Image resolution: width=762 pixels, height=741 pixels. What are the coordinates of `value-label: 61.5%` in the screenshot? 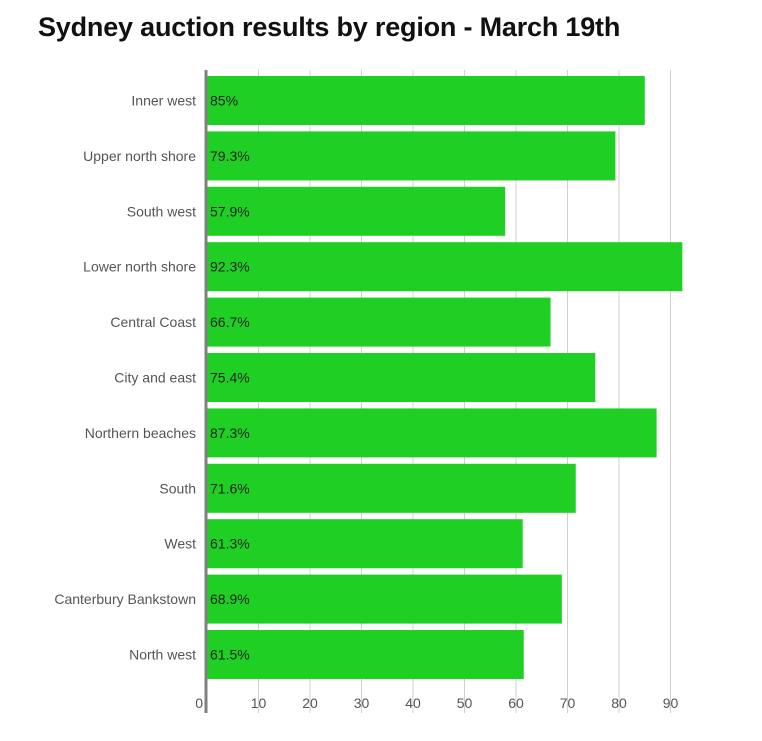 It's located at (230, 655).